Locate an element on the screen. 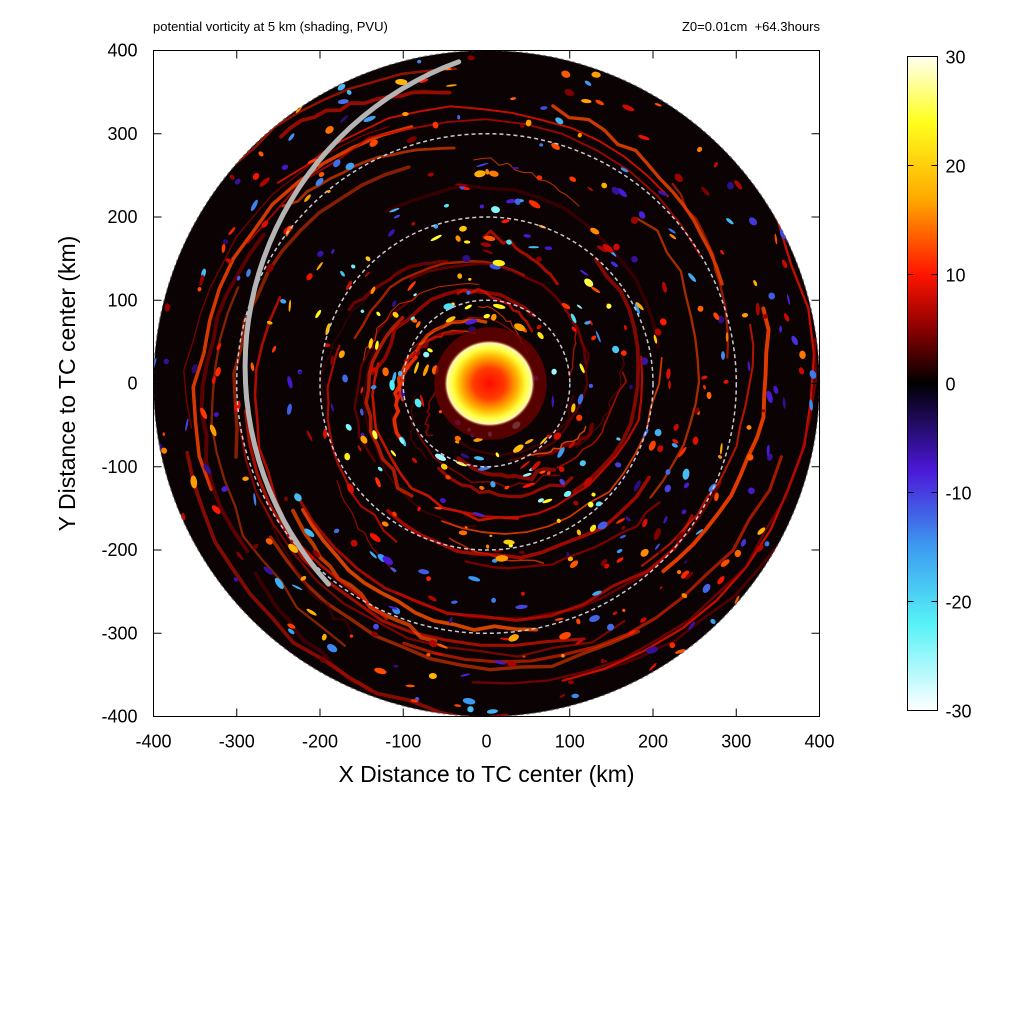 Image resolution: width=1024 pixels, height=1024 pixels. y-tick-label: 200 is located at coordinates (122, 217).